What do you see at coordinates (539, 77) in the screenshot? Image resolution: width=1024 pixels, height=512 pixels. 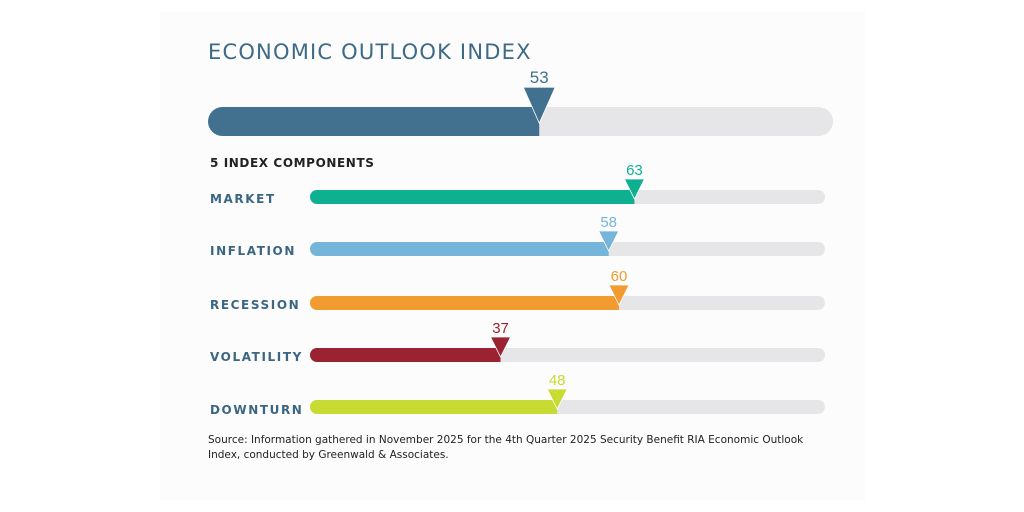 I see `overall-bar-value-label: 53` at bounding box center [539, 77].